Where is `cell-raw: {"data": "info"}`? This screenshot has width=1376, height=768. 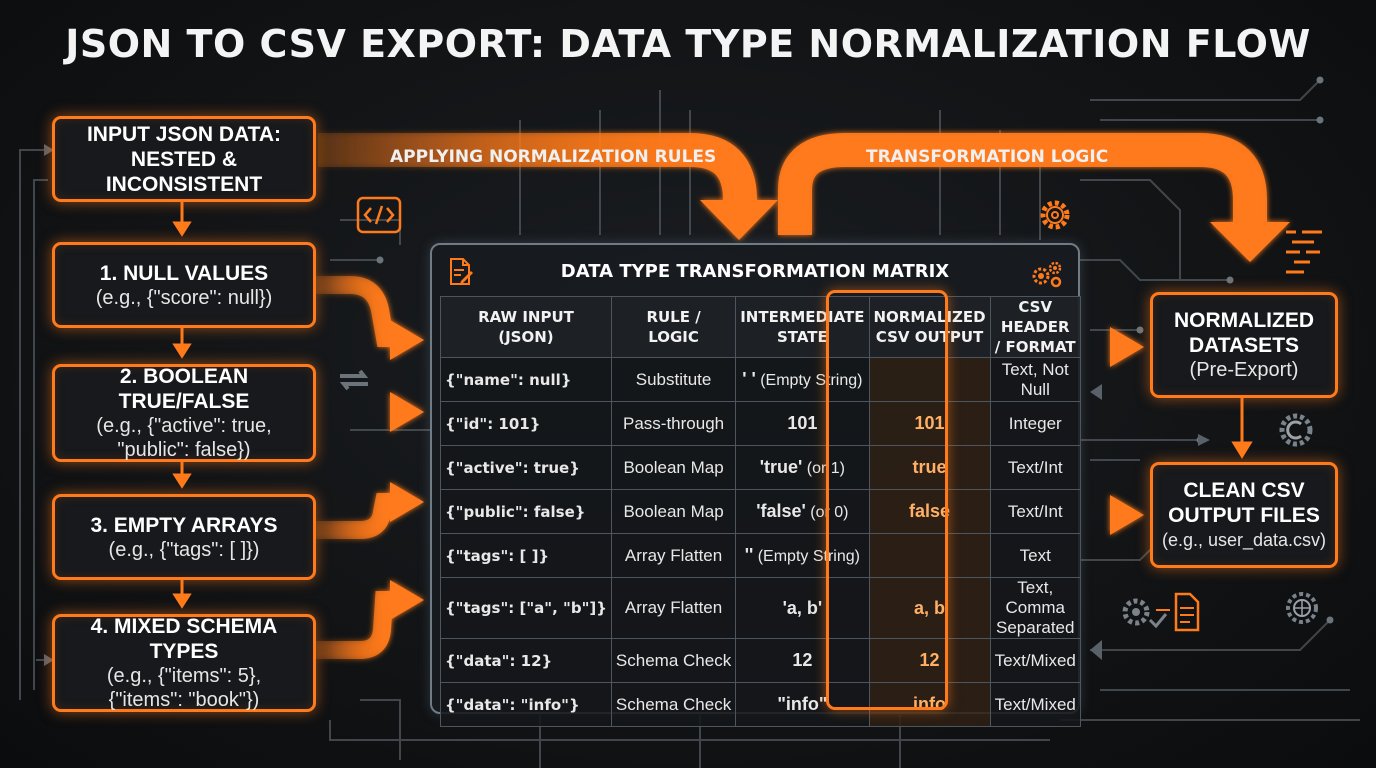
cell-raw: {"data": "info"} is located at coordinates (526, 704).